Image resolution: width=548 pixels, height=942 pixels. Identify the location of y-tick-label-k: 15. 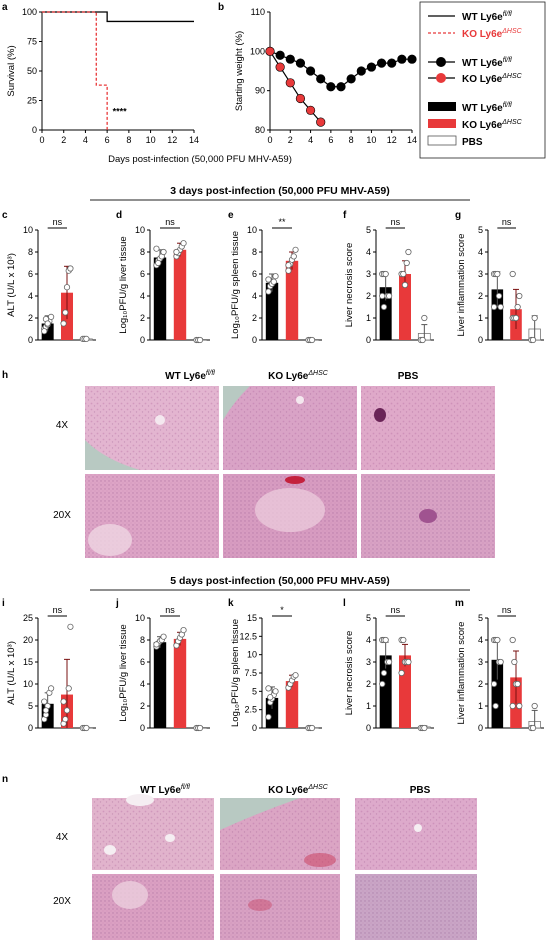
(252, 618).